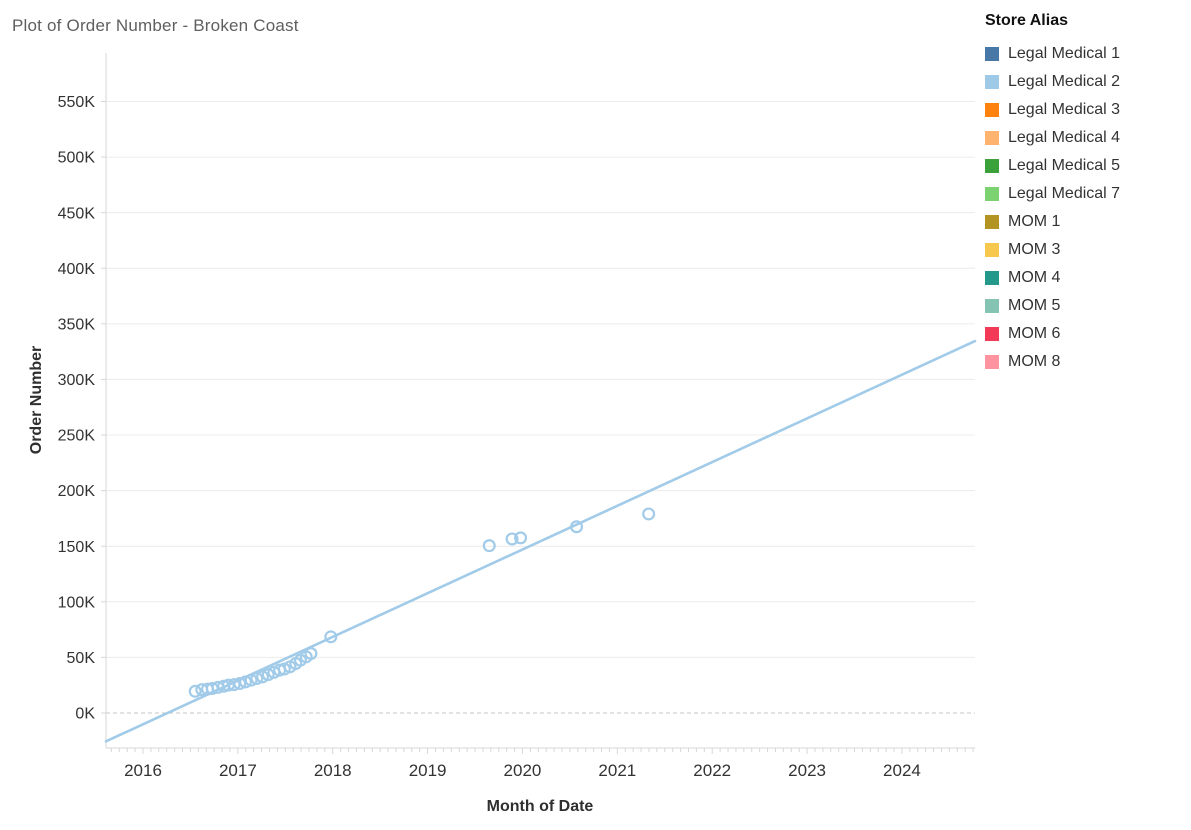 The width and height of the screenshot is (1191, 830). I want to click on legend-item-label: MOM 3, so click(1034, 249).